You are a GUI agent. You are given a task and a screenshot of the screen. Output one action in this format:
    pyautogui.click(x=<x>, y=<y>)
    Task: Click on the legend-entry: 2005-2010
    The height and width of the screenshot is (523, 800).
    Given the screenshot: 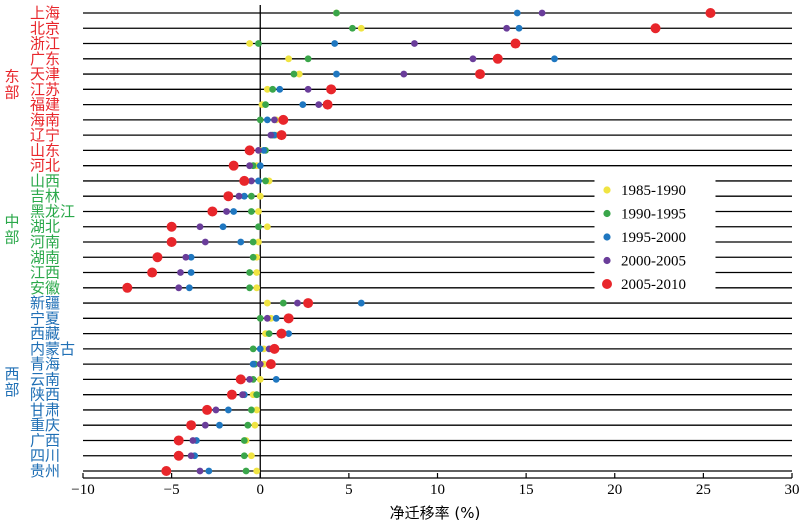 What is the action you would take?
    pyautogui.click(x=653, y=285)
    